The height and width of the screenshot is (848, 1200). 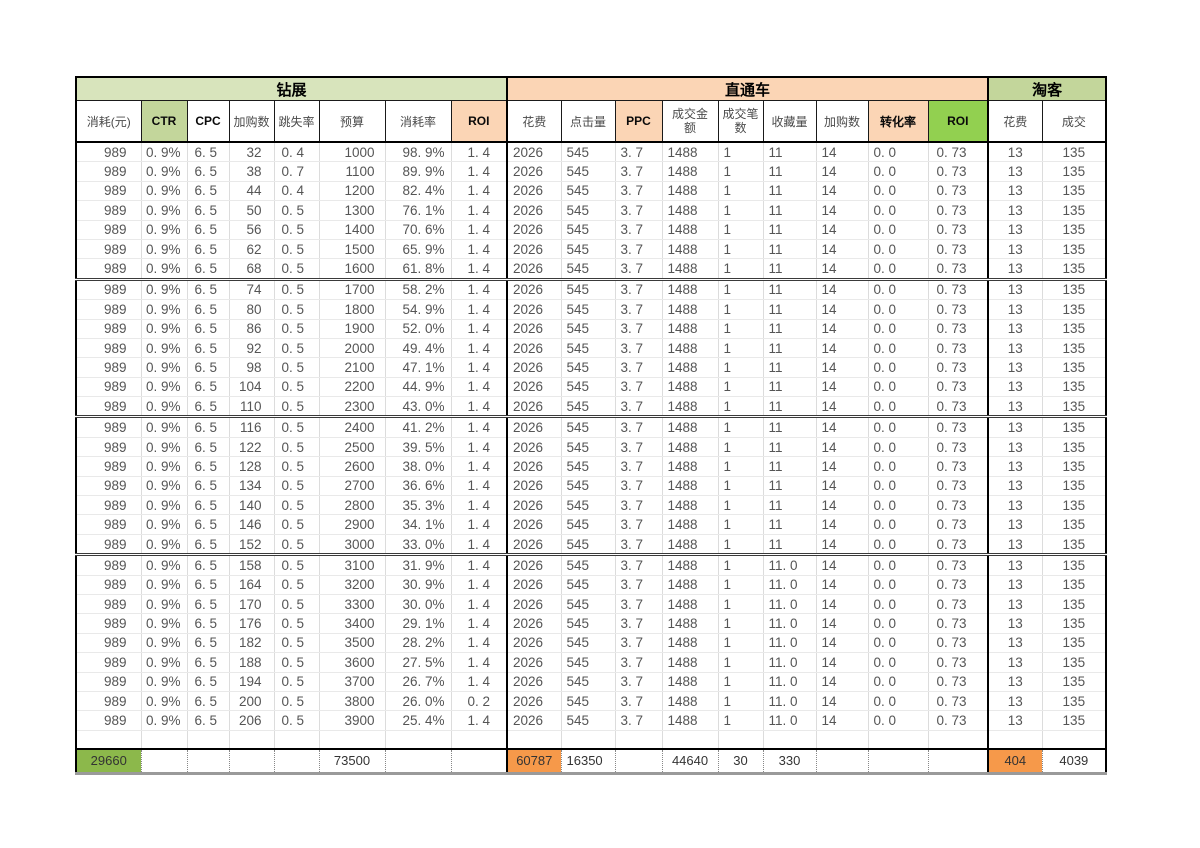 I want to click on column-header-ctr: CTR, so click(x=164, y=121).